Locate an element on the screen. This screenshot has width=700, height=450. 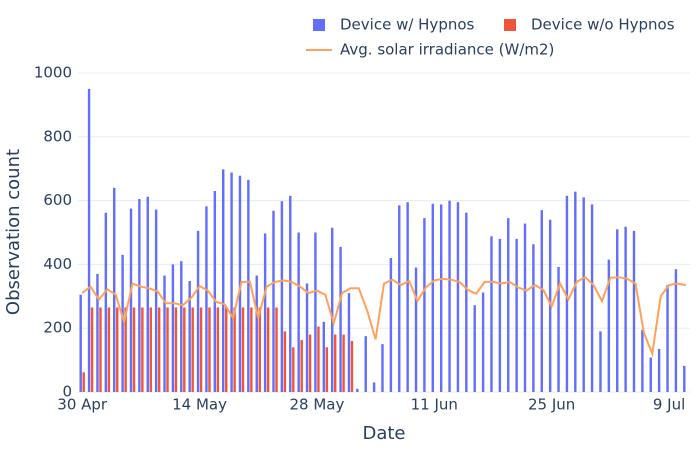
y-tick-label: 600 is located at coordinates (57, 200).